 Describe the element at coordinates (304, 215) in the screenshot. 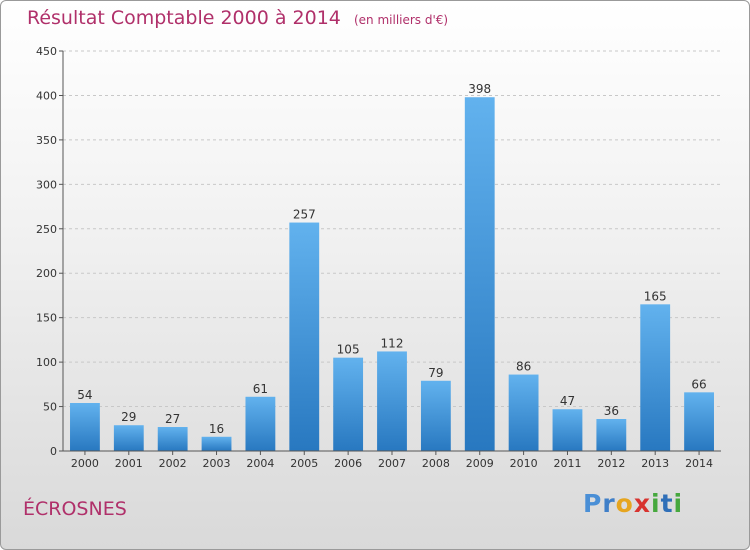

I see `bar-value-label: 257` at that location.